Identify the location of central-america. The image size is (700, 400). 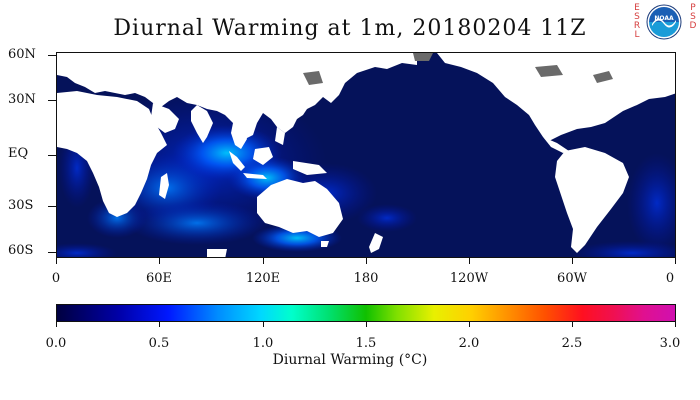
(556, 145).